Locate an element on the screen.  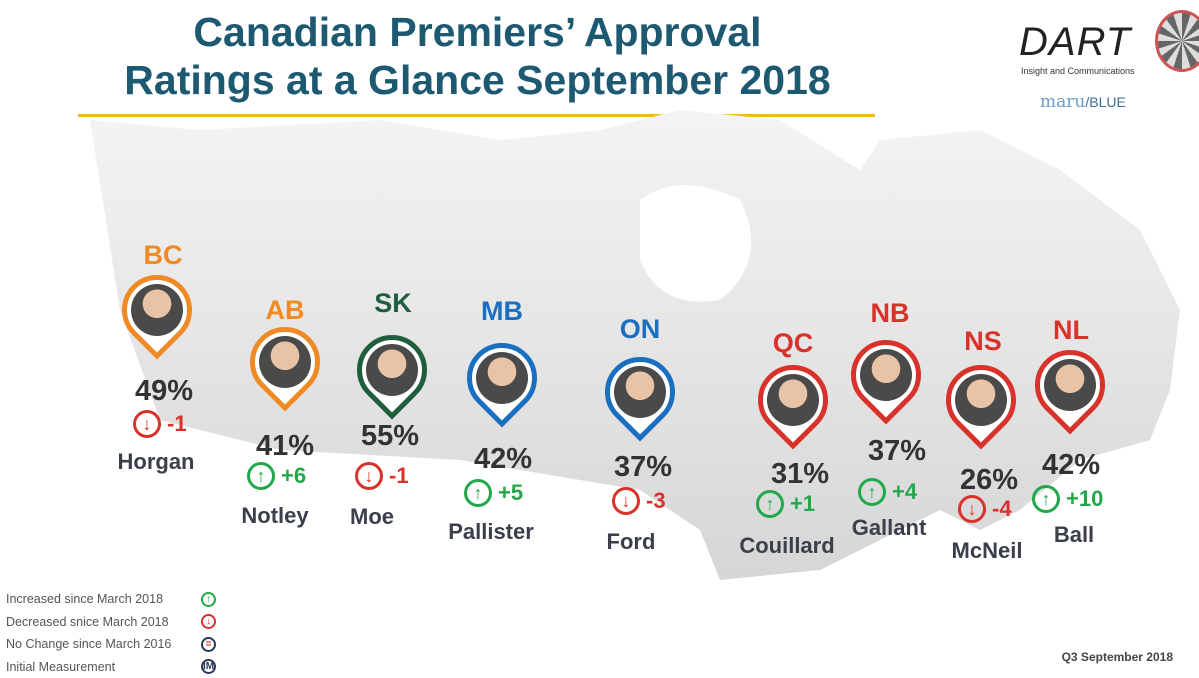
approval-change: ↓ -3 is located at coordinates (639, 501).